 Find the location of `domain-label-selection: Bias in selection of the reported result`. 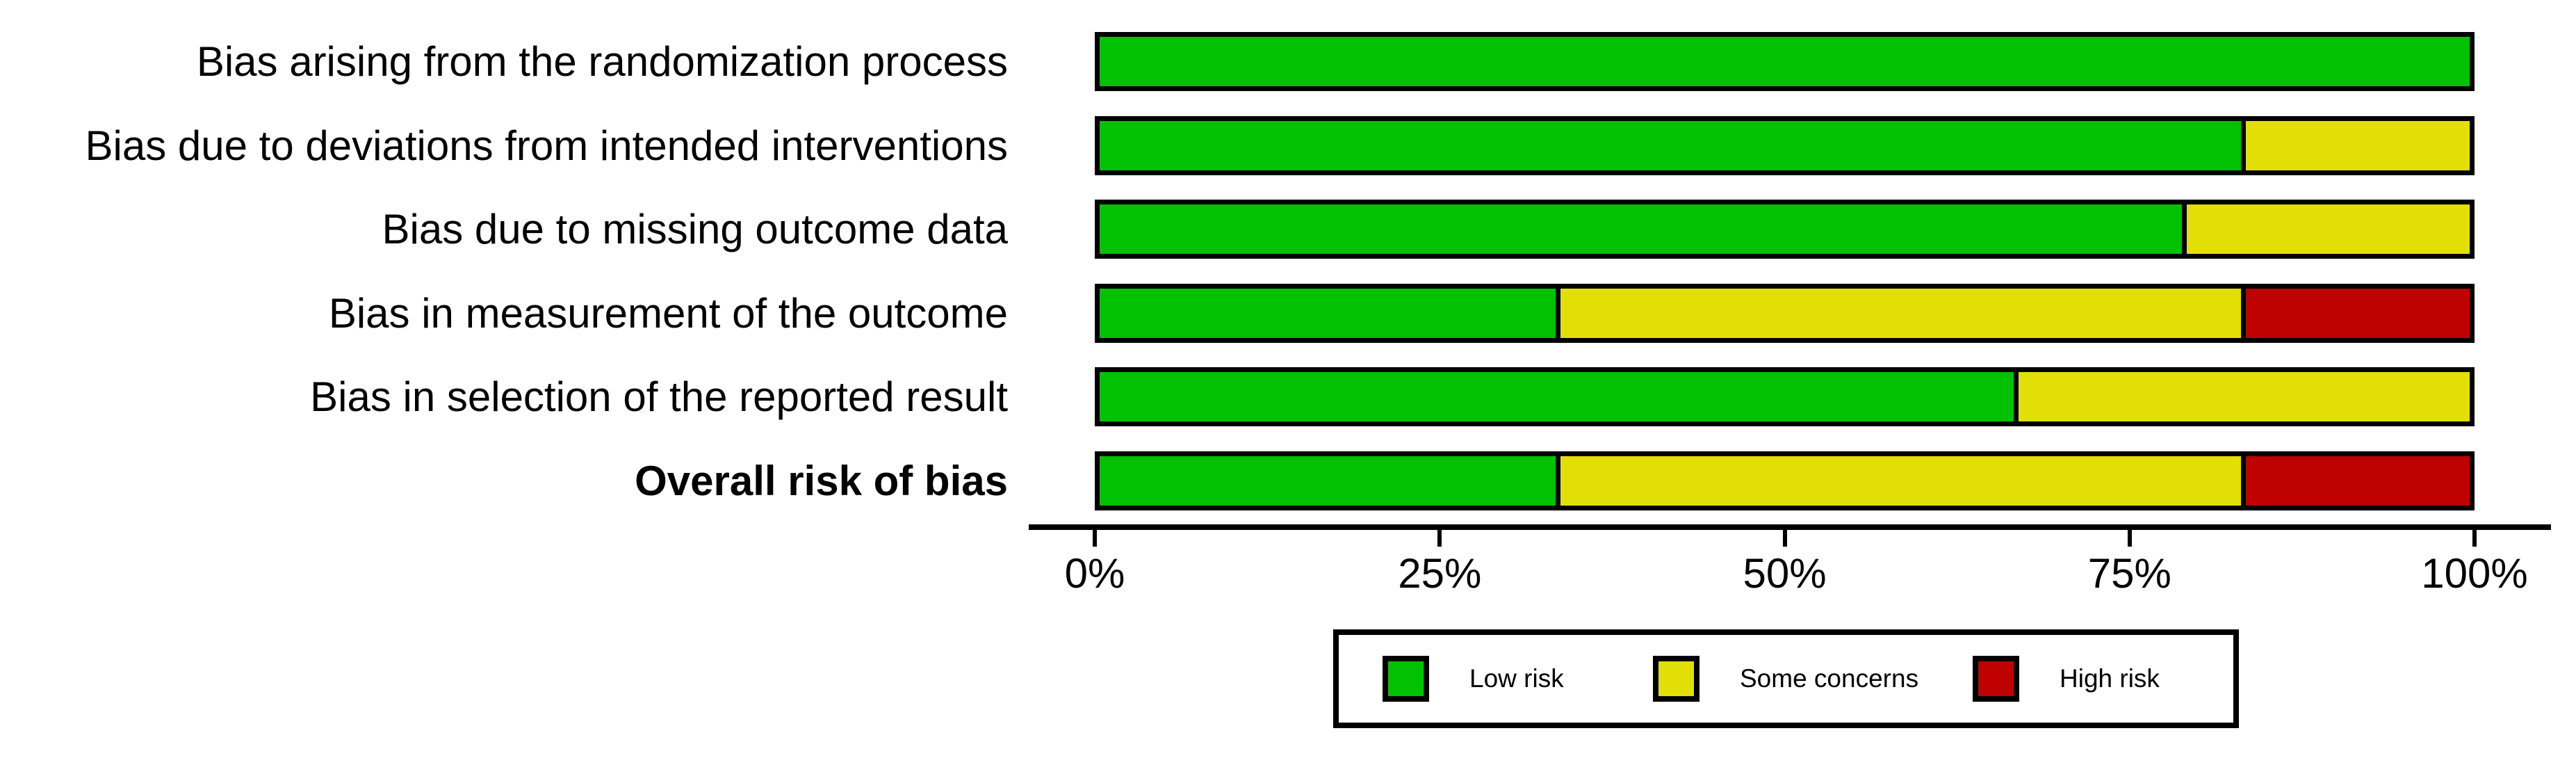

domain-label-selection: Bias in selection of the reported result is located at coordinates (659, 396).